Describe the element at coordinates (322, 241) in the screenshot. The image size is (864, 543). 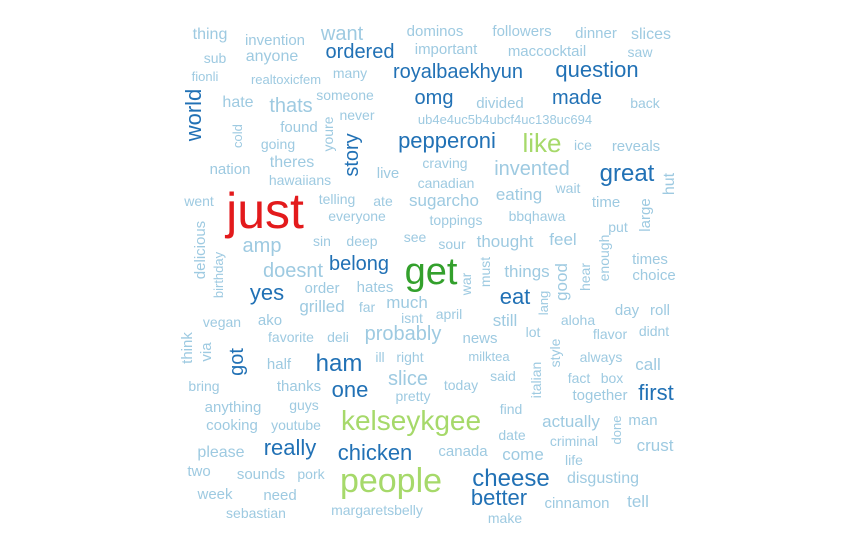
I see `word-sin: sin` at that location.